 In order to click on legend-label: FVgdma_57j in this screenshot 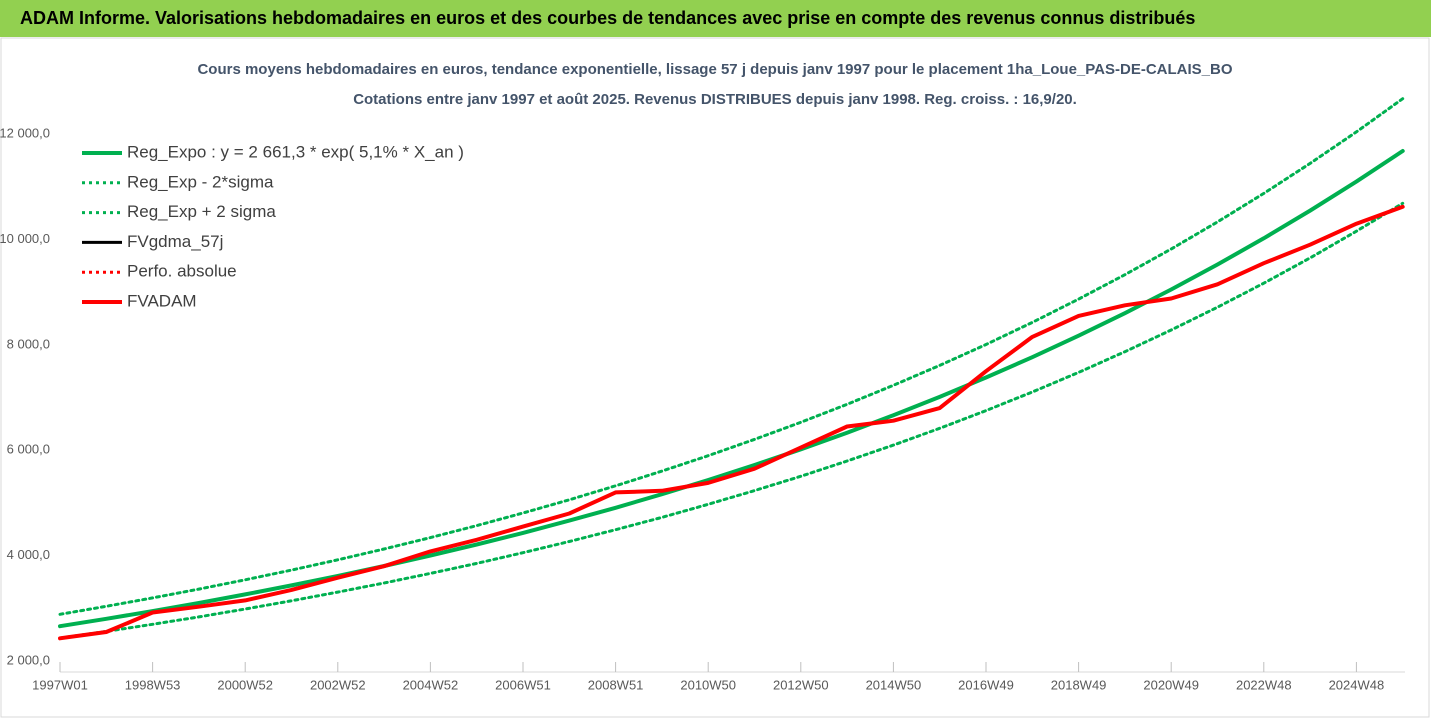, I will do `click(175, 241)`.